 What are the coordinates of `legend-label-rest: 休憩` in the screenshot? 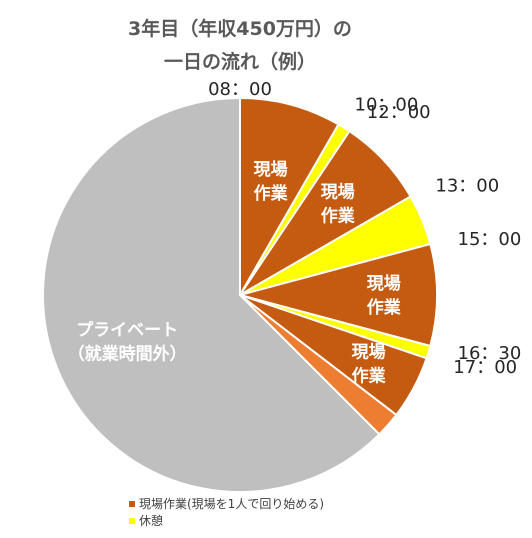 It's located at (151, 520).